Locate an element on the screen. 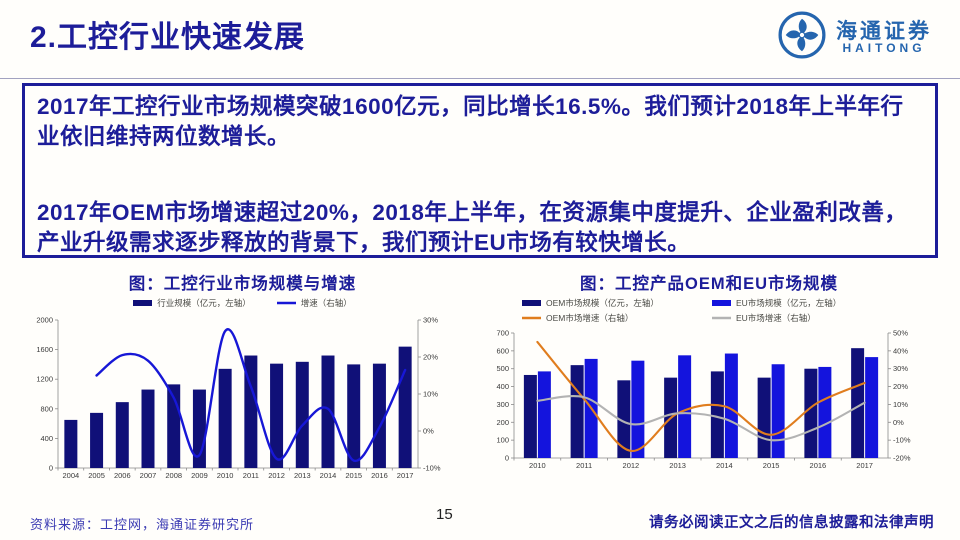  legend-item: 增速（右轴） is located at coordinates (314, 303).